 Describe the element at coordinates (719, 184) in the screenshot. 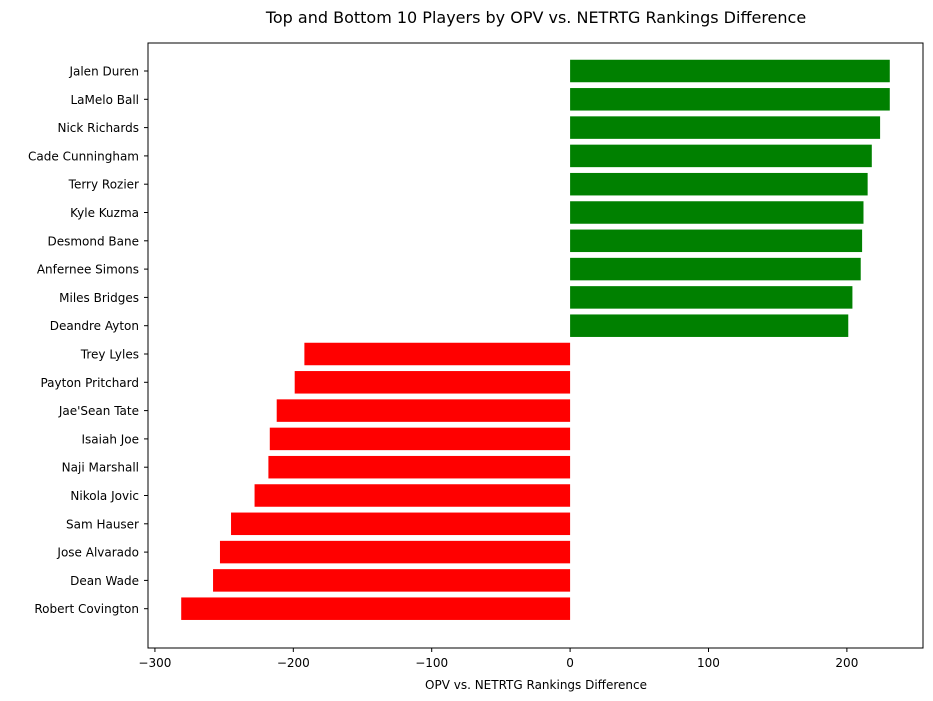

I see `bar-terry-rozier` at that location.